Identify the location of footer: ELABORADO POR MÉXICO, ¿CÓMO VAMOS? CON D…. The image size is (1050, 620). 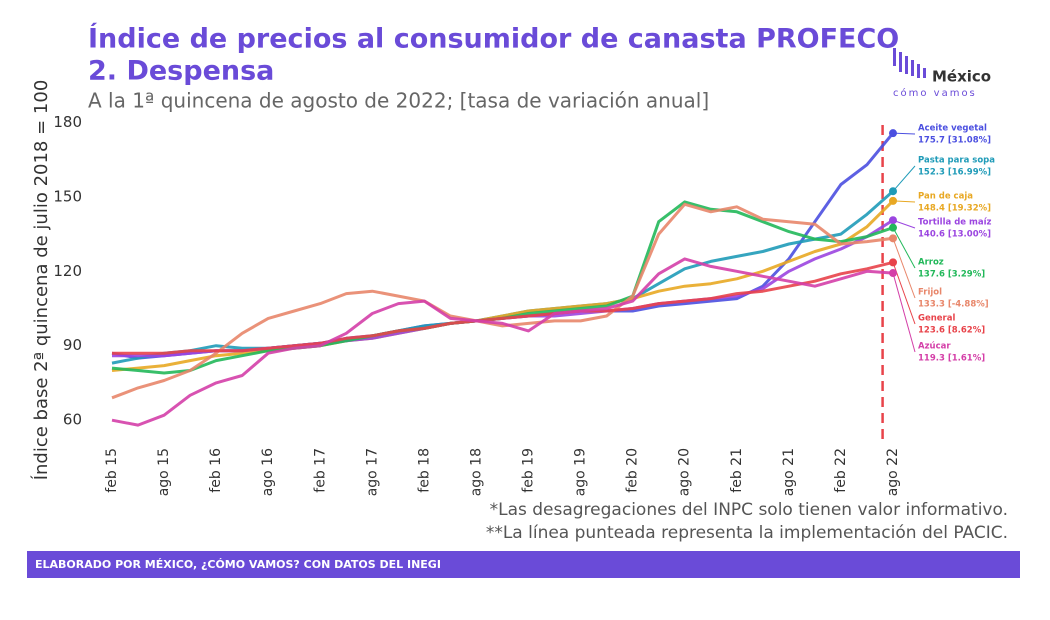
(238, 564).